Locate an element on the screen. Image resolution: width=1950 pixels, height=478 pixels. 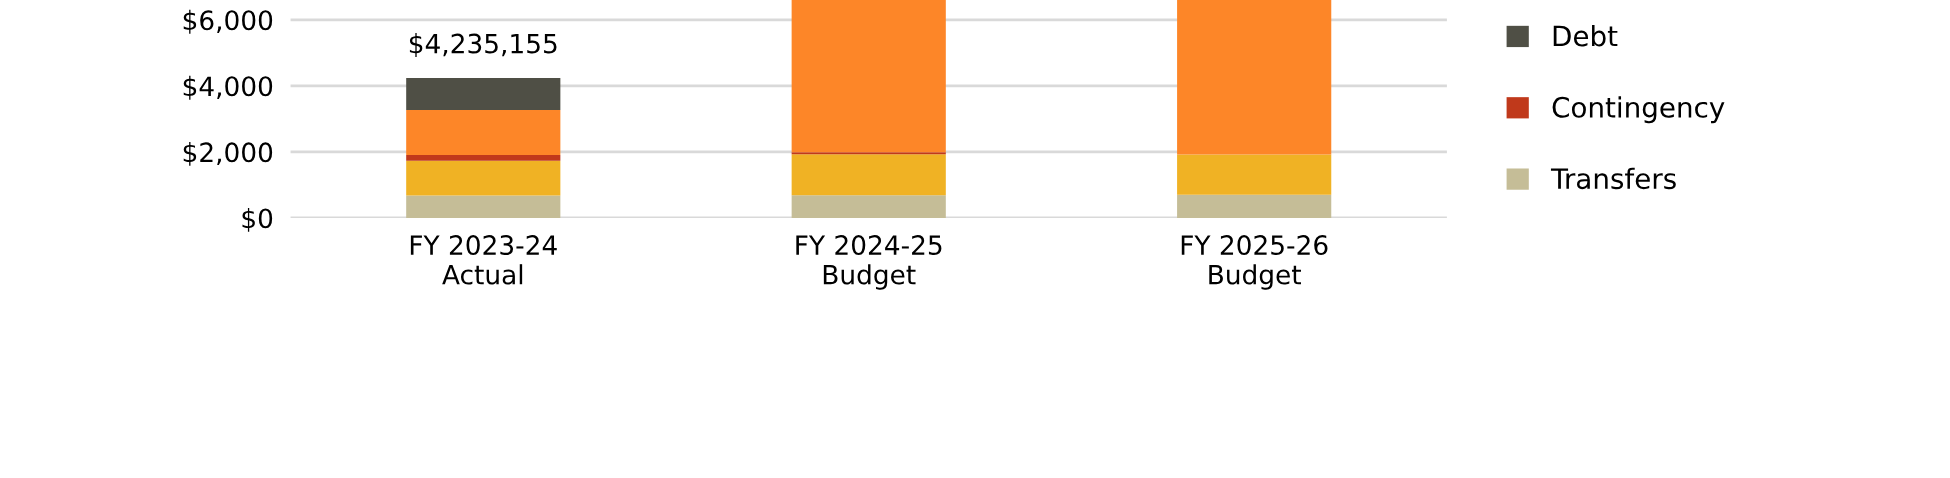
annotation: $4,235,155 is located at coordinates (483, 45).